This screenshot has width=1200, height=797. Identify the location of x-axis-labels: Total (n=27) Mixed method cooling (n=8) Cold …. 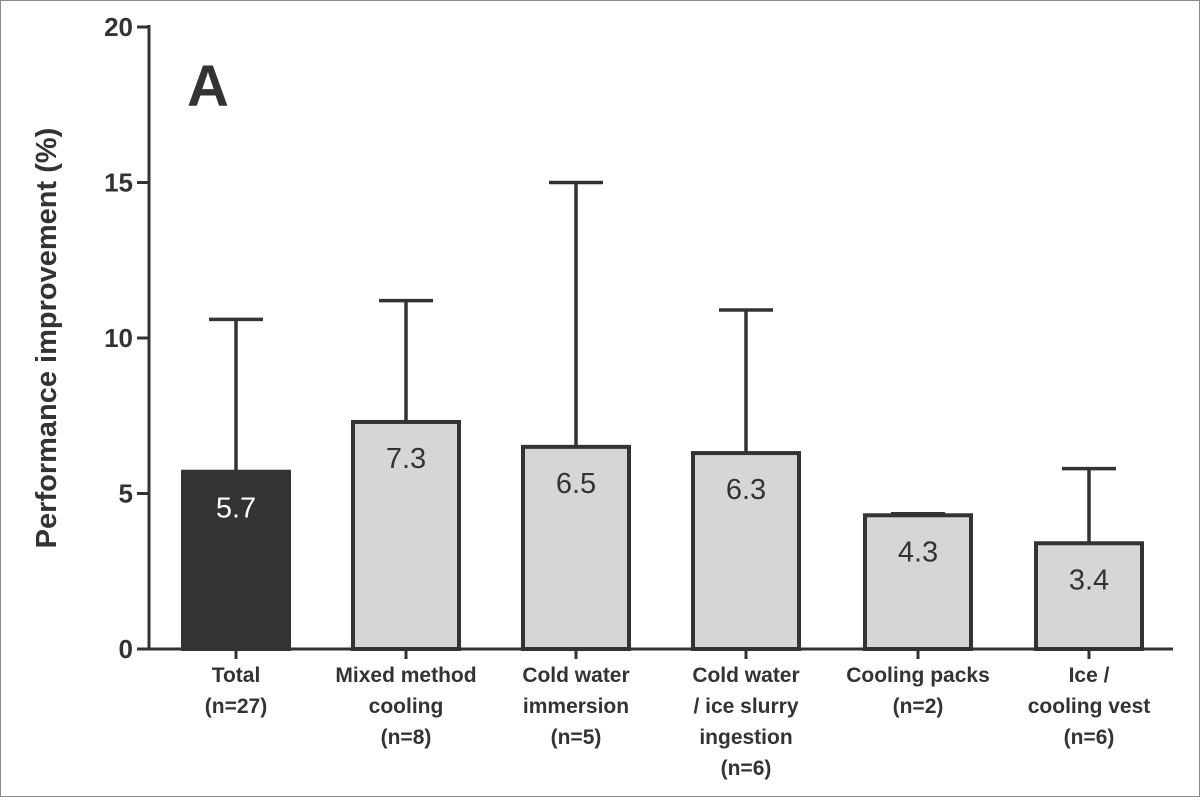
(677, 722).